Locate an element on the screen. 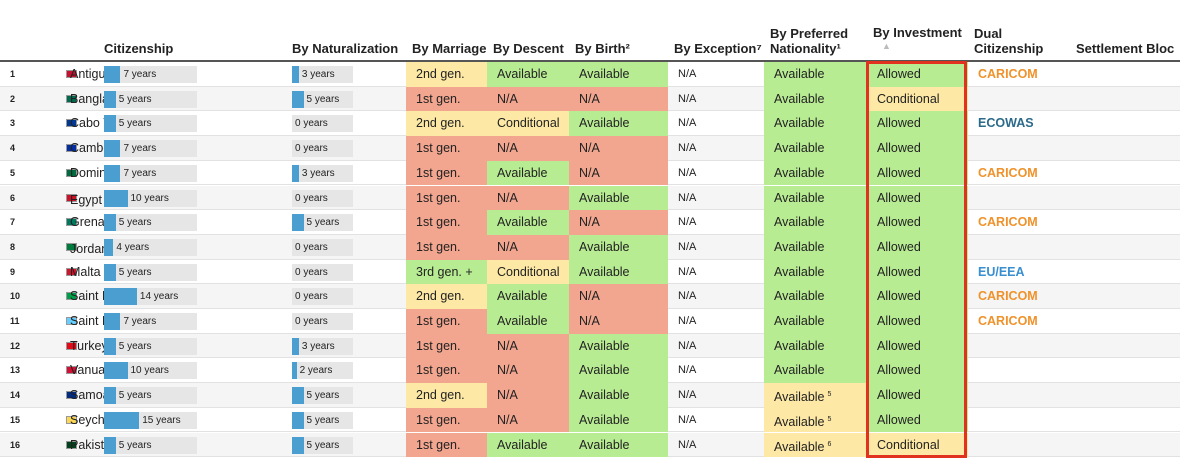 The height and width of the screenshot is (460, 1200). cell: Malta is located at coordinates (80, 272).